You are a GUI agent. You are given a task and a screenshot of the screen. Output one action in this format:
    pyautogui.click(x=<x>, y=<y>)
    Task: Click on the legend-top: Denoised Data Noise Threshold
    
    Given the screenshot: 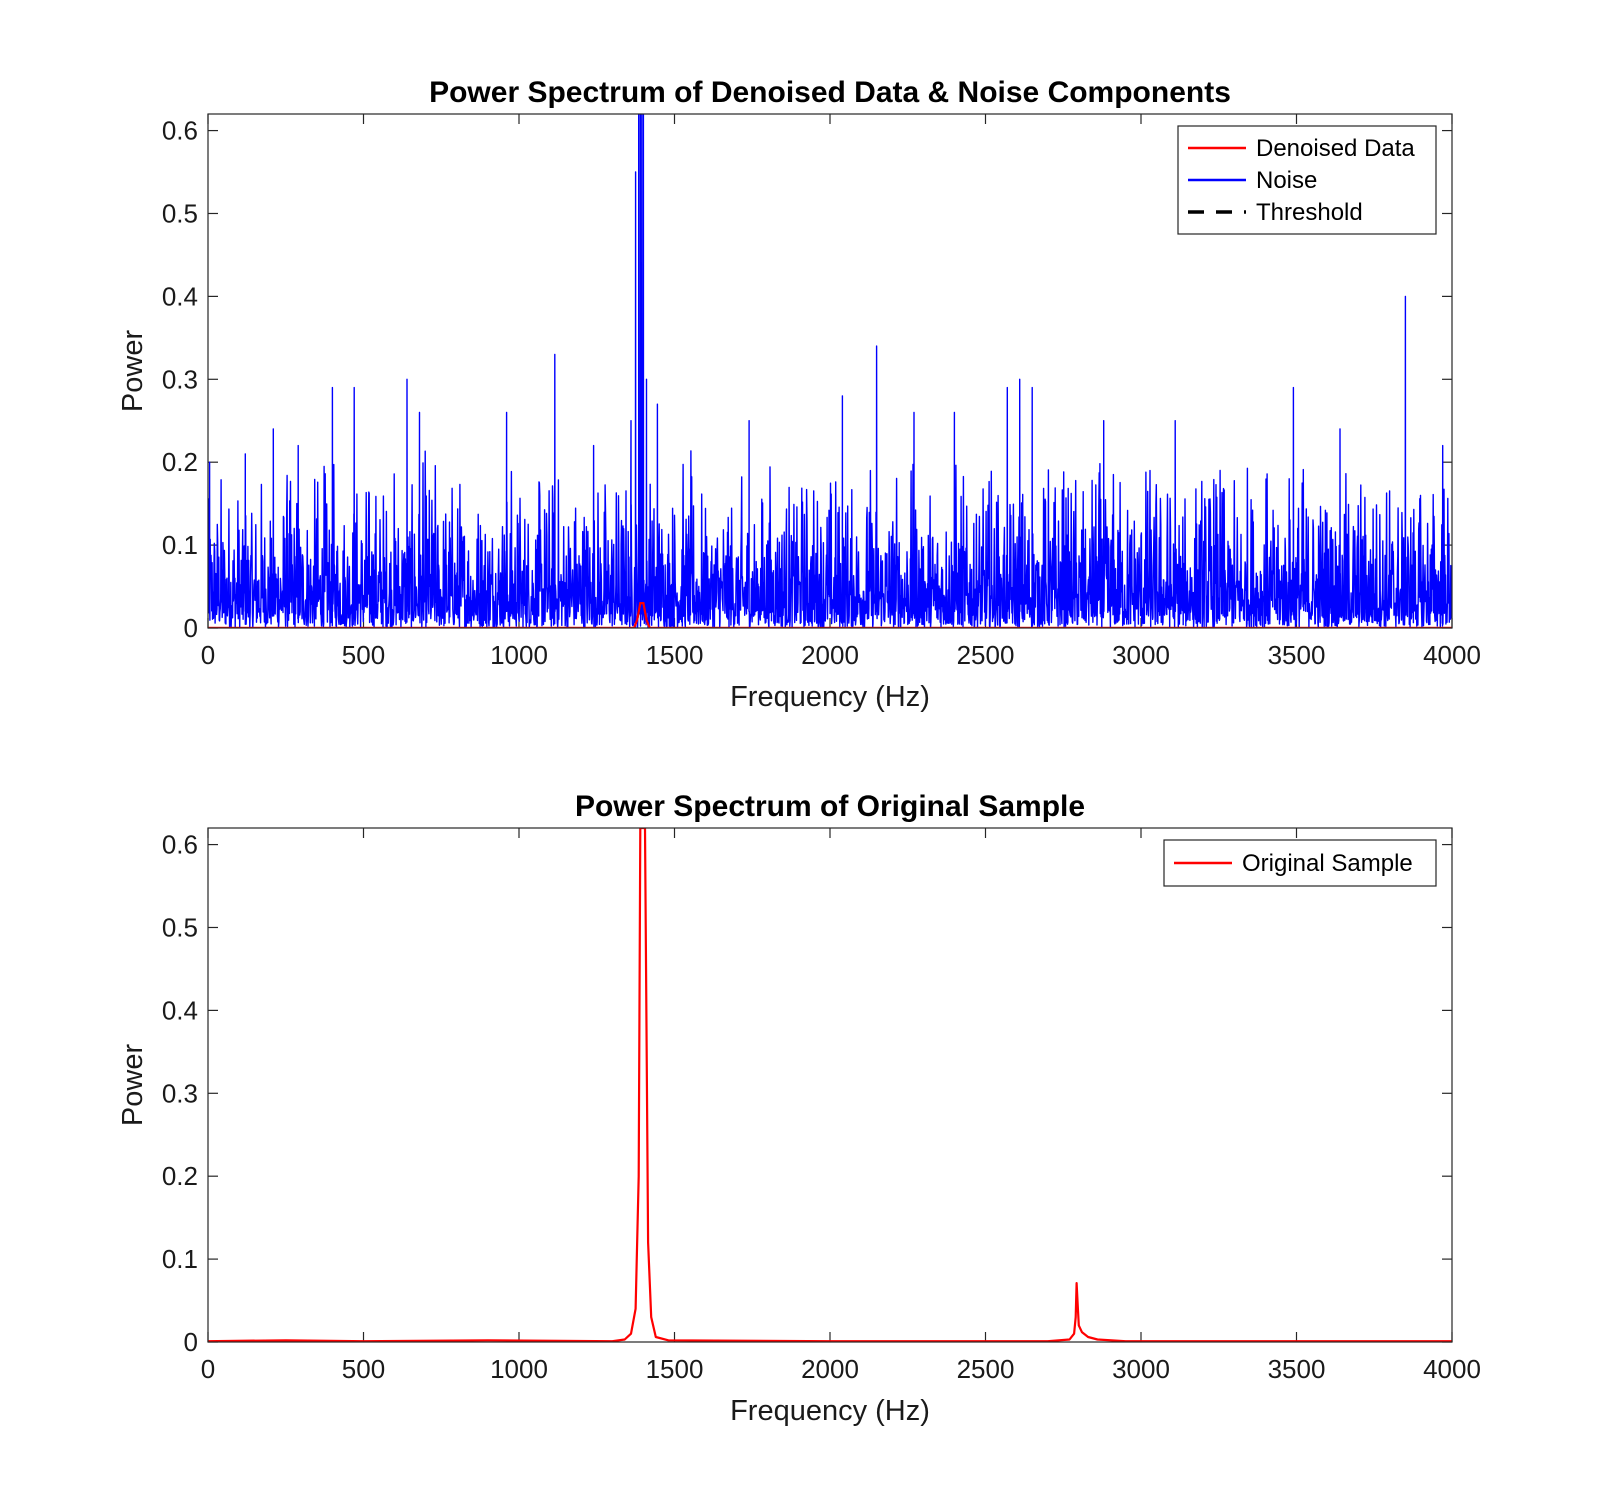 What is the action you would take?
    pyautogui.click(x=1307, y=180)
    